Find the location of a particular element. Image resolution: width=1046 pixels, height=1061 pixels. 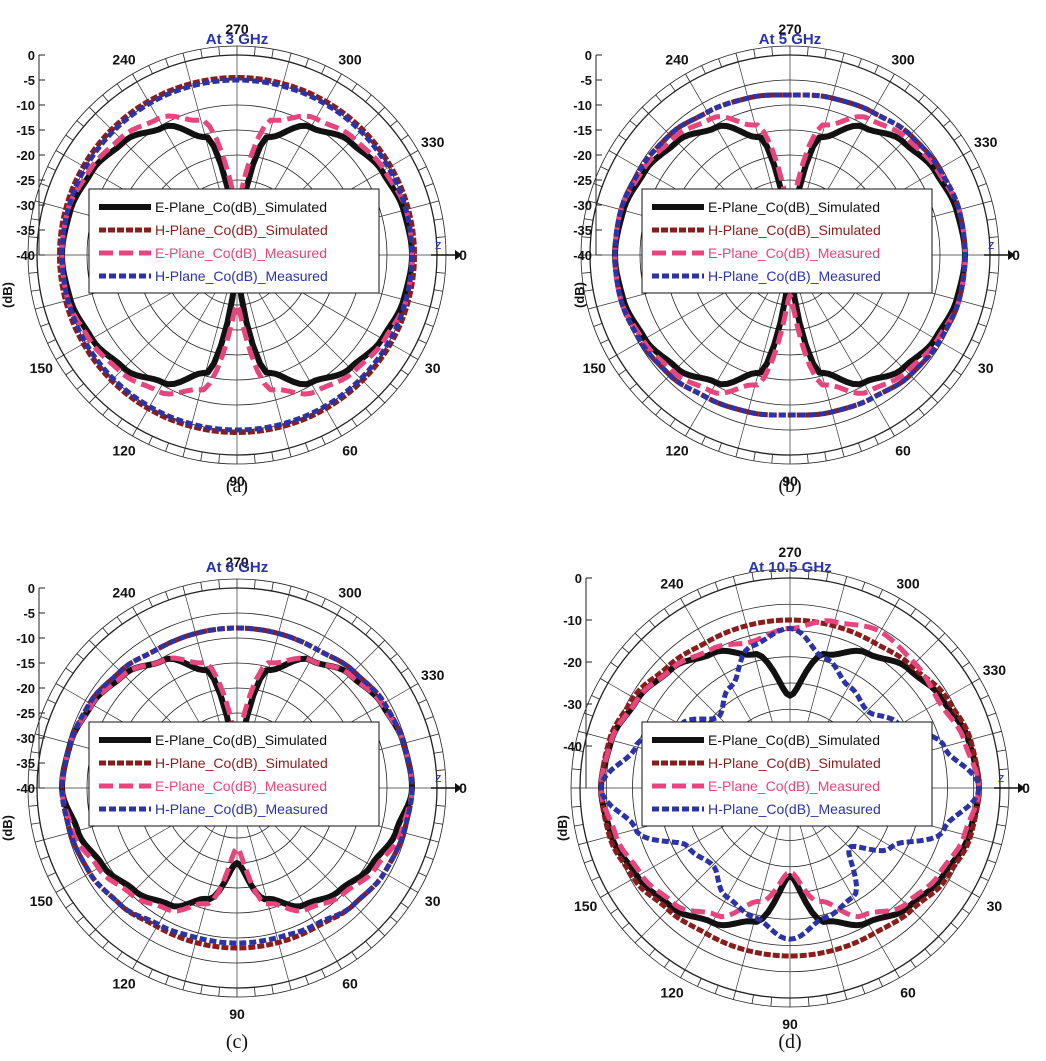

radial-tick-label: -40 is located at coordinates (582, 255).